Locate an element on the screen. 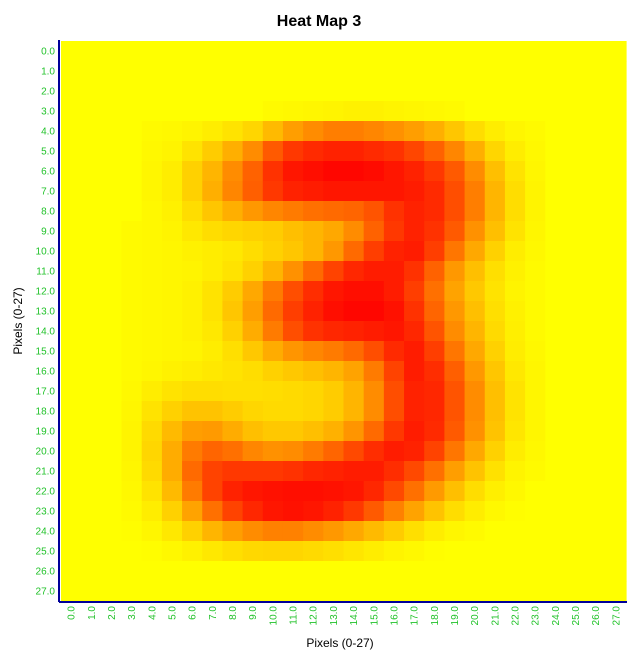  x-tick-label: 12.0 is located at coordinates (314, 616).